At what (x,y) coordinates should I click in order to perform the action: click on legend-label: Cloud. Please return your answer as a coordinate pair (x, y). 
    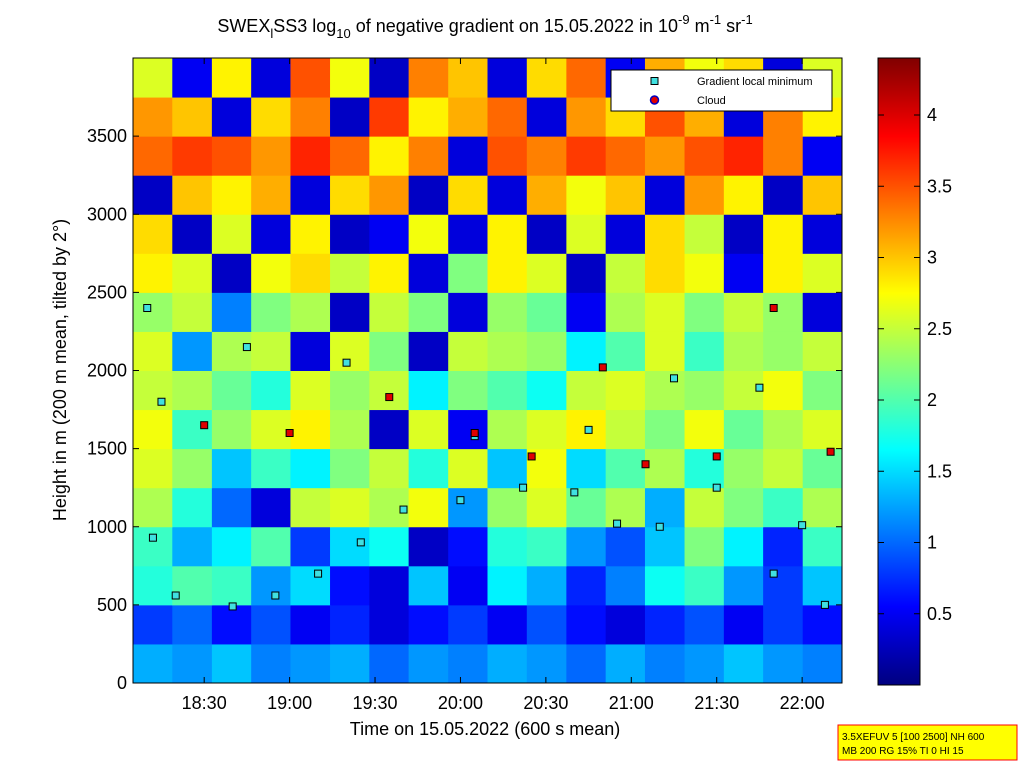
    Looking at the image, I should click on (711, 101).